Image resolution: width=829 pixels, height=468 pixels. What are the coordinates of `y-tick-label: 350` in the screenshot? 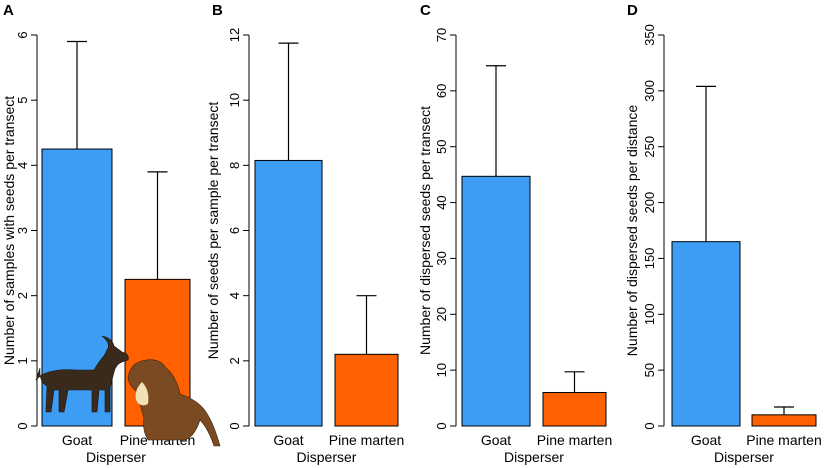 It's located at (649, 35).